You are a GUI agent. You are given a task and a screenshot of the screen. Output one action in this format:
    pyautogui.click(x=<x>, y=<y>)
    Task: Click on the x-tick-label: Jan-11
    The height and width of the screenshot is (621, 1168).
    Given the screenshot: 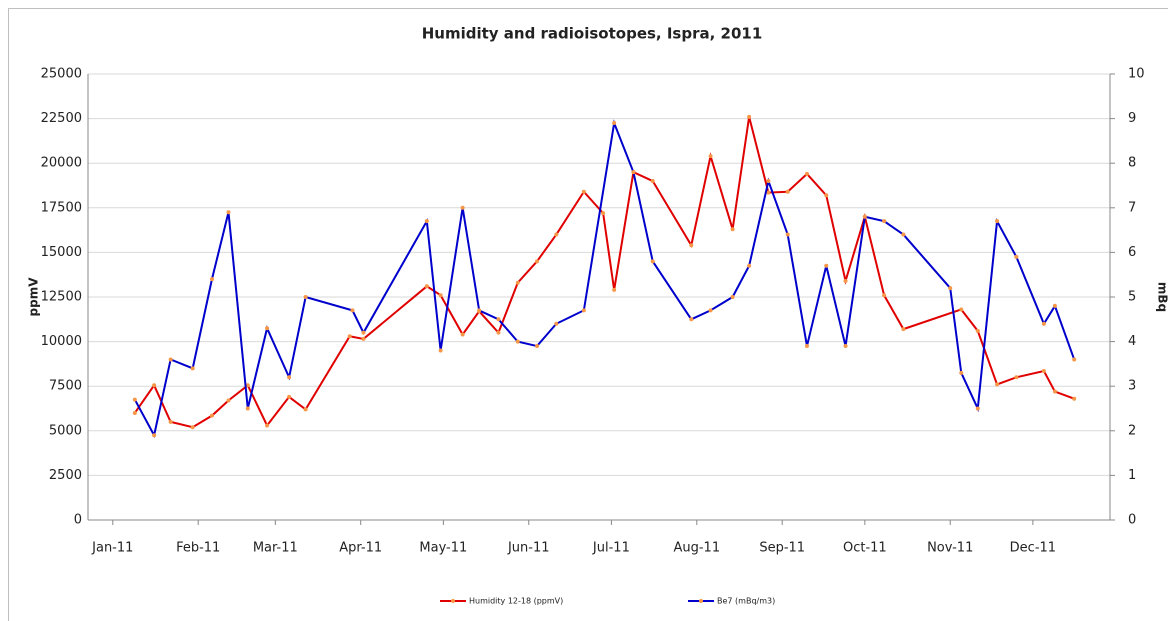 What is the action you would take?
    pyautogui.click(x=112, y=548)
    